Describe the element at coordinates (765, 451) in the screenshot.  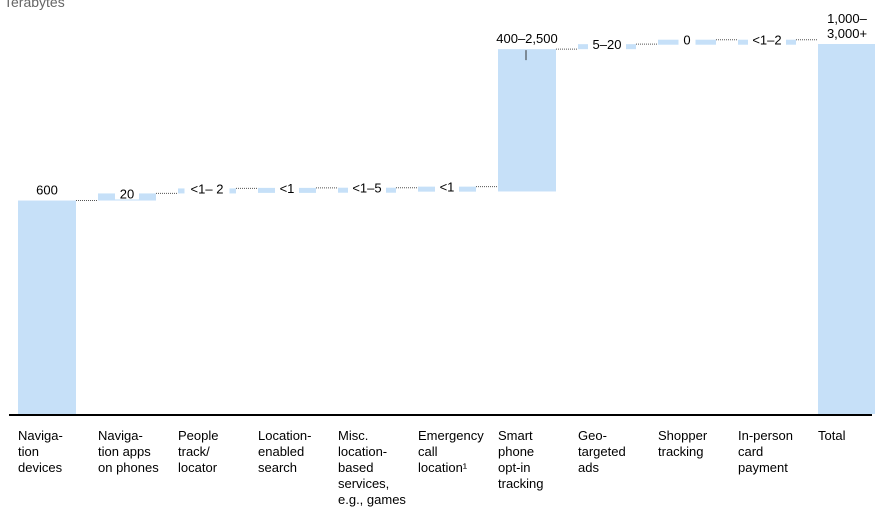
I see `category-label: In-person card payment` at that location.